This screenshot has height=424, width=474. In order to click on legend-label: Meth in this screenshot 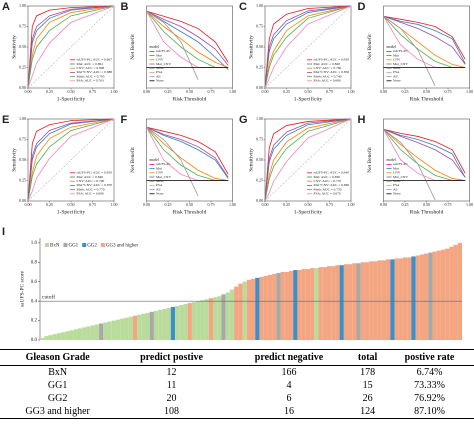, I will do `click(160, 68)`.